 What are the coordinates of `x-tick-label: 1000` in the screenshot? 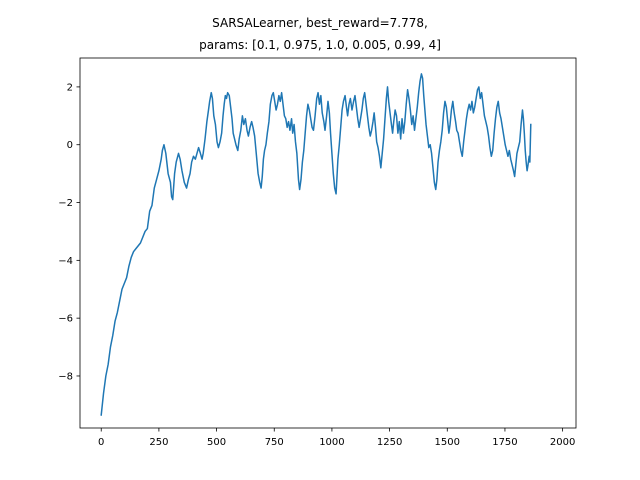 It's located at (331, 442).